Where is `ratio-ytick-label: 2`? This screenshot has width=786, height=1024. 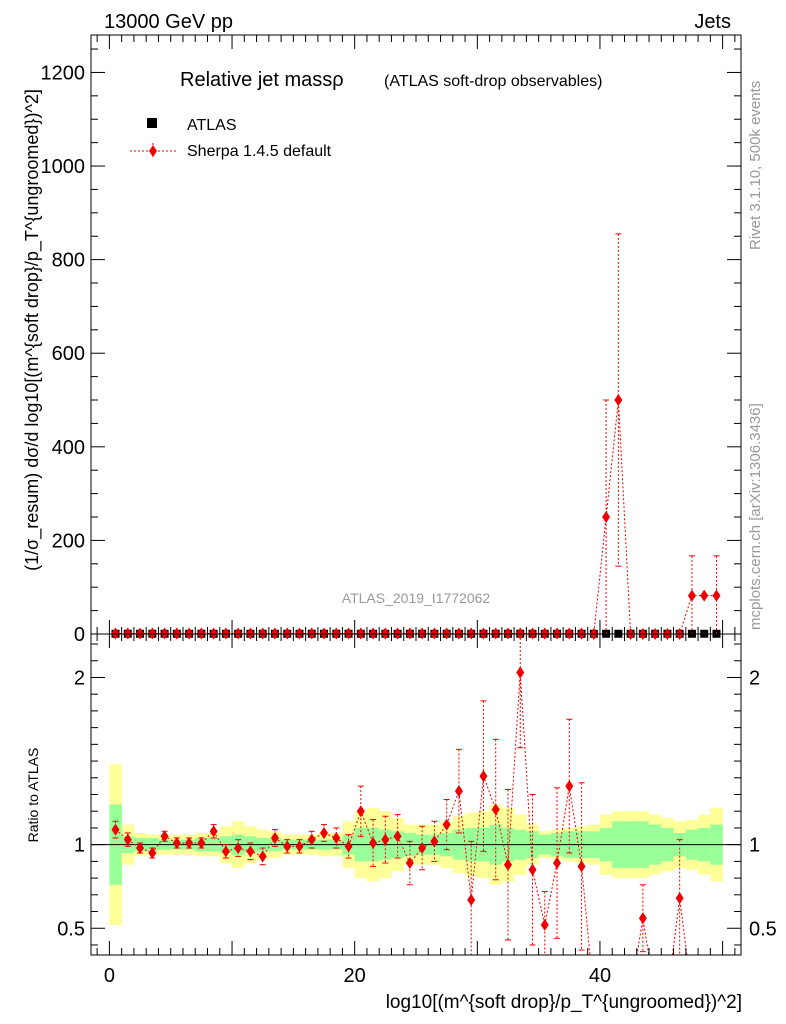
ratio-ytick-label: 2 is located at coordinates (79, 678).